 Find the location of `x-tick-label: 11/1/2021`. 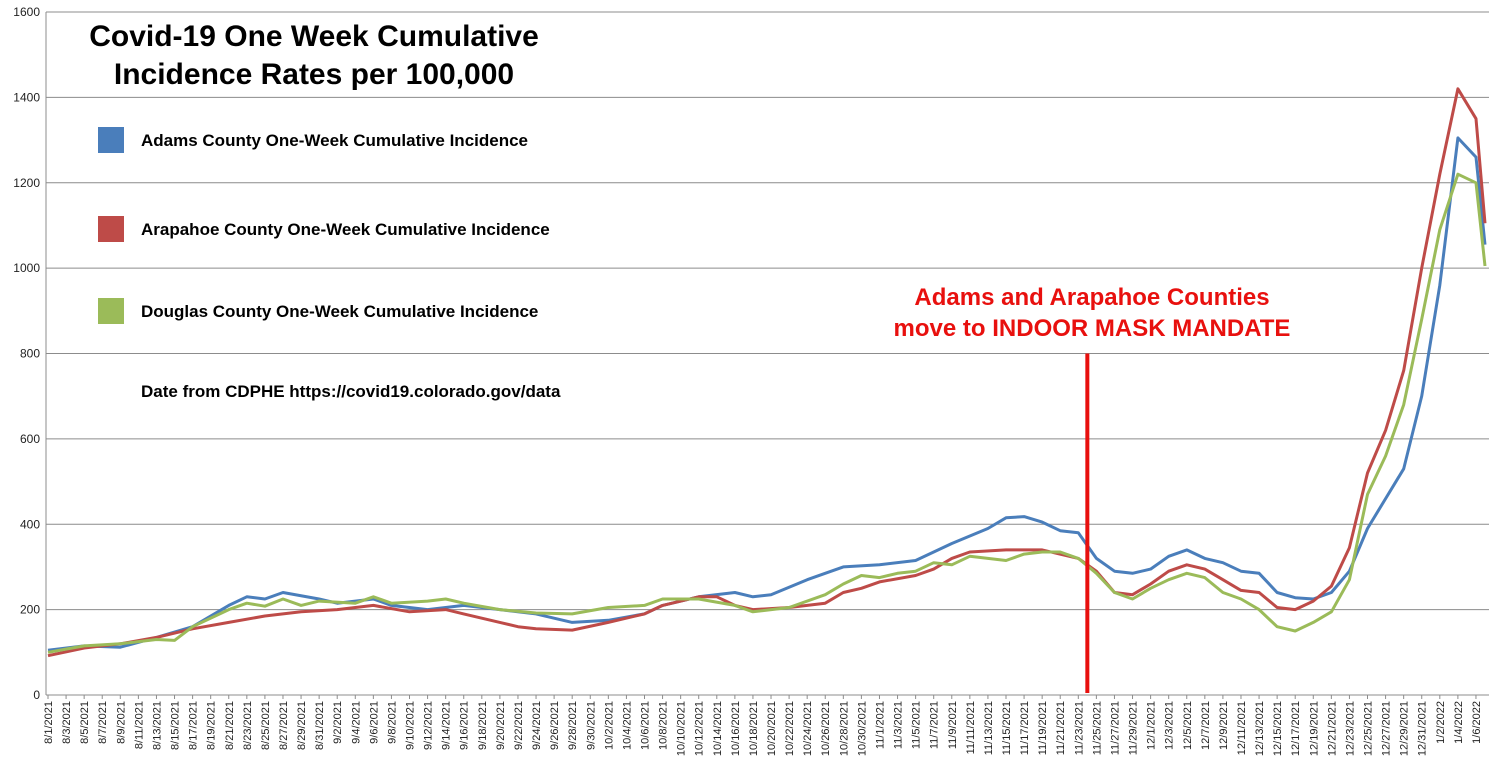

x-tick-label: 11/1/2021 is located at coordinates (880, 725).